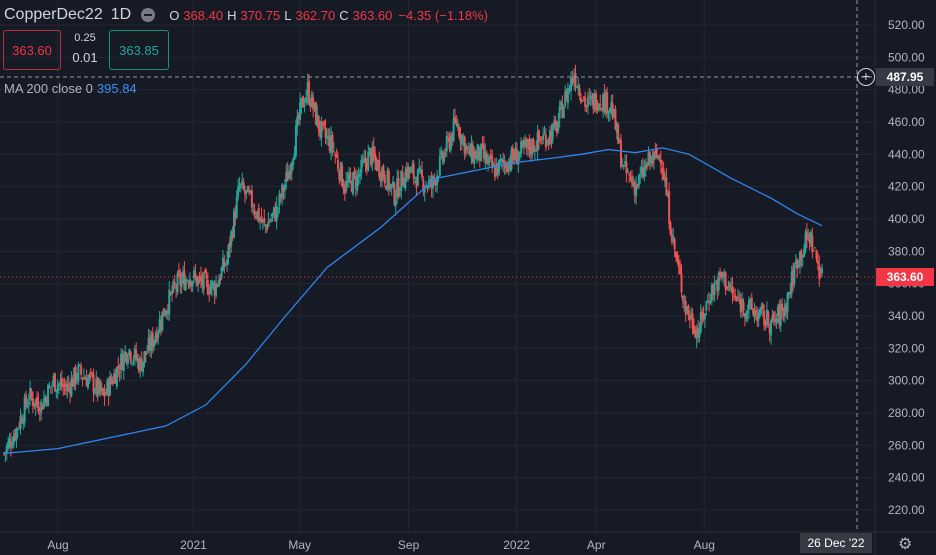 The image size is (936, 555). Describe the element at coordinates (905, 544) in the screenshot. I see `gear-icon: ⚙` at that location.